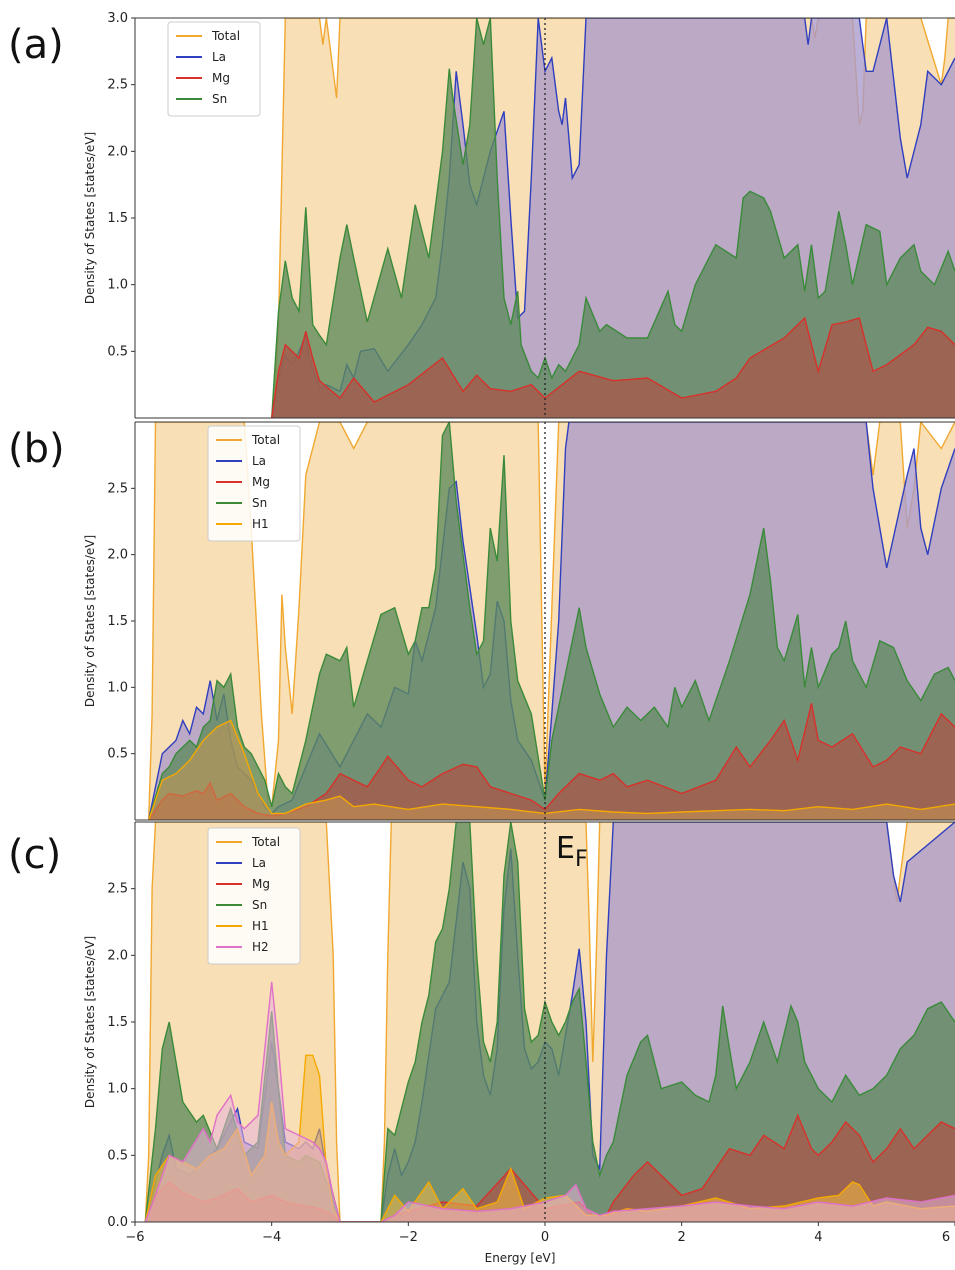  I want to click on series-line-h1, so click(551, 769).